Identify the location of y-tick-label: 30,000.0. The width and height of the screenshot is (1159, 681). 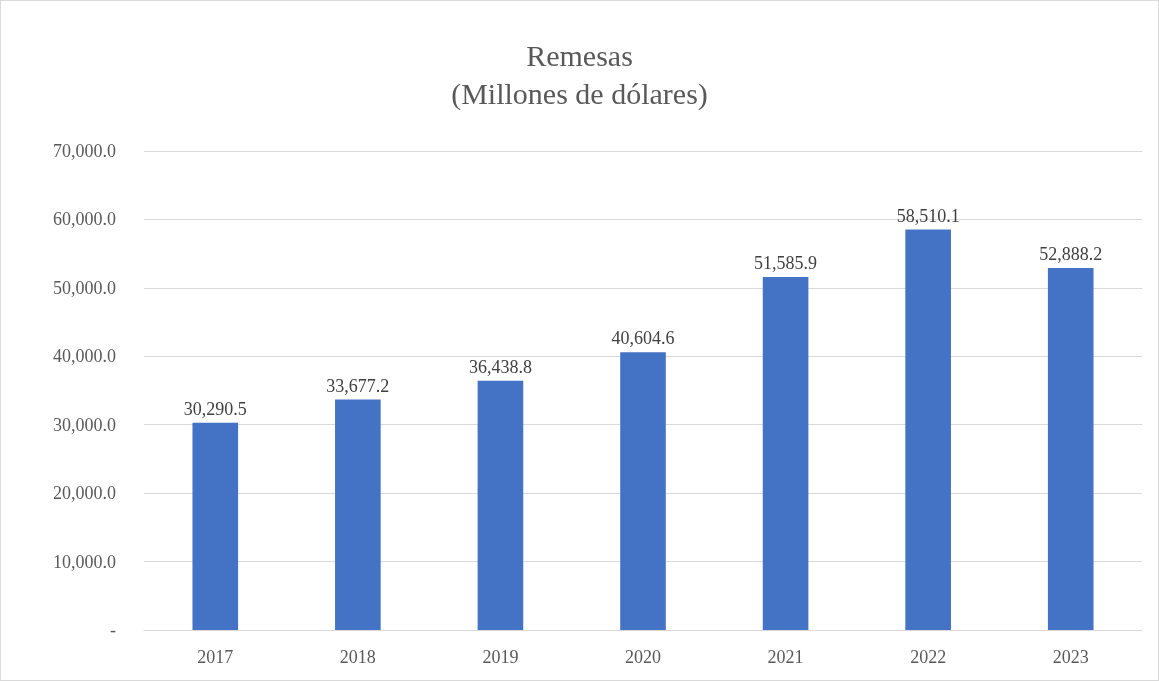
(84, 424).